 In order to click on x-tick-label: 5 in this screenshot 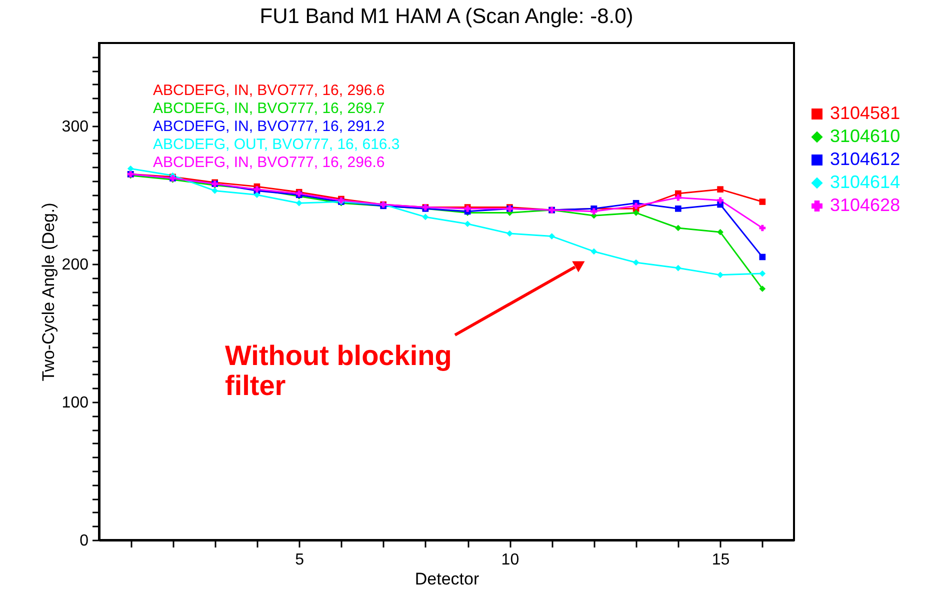, I will do `click(299, 560)`.